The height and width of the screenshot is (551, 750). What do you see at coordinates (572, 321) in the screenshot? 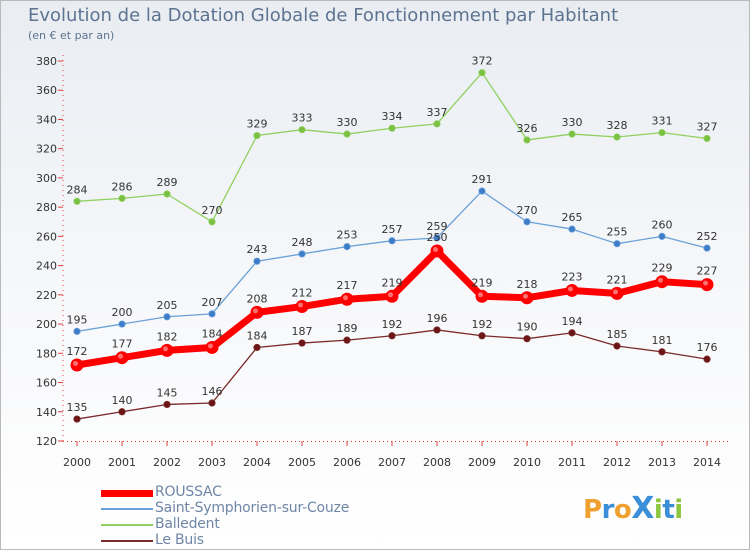
I see `data-label: 194` at bounding box center [572, 321].